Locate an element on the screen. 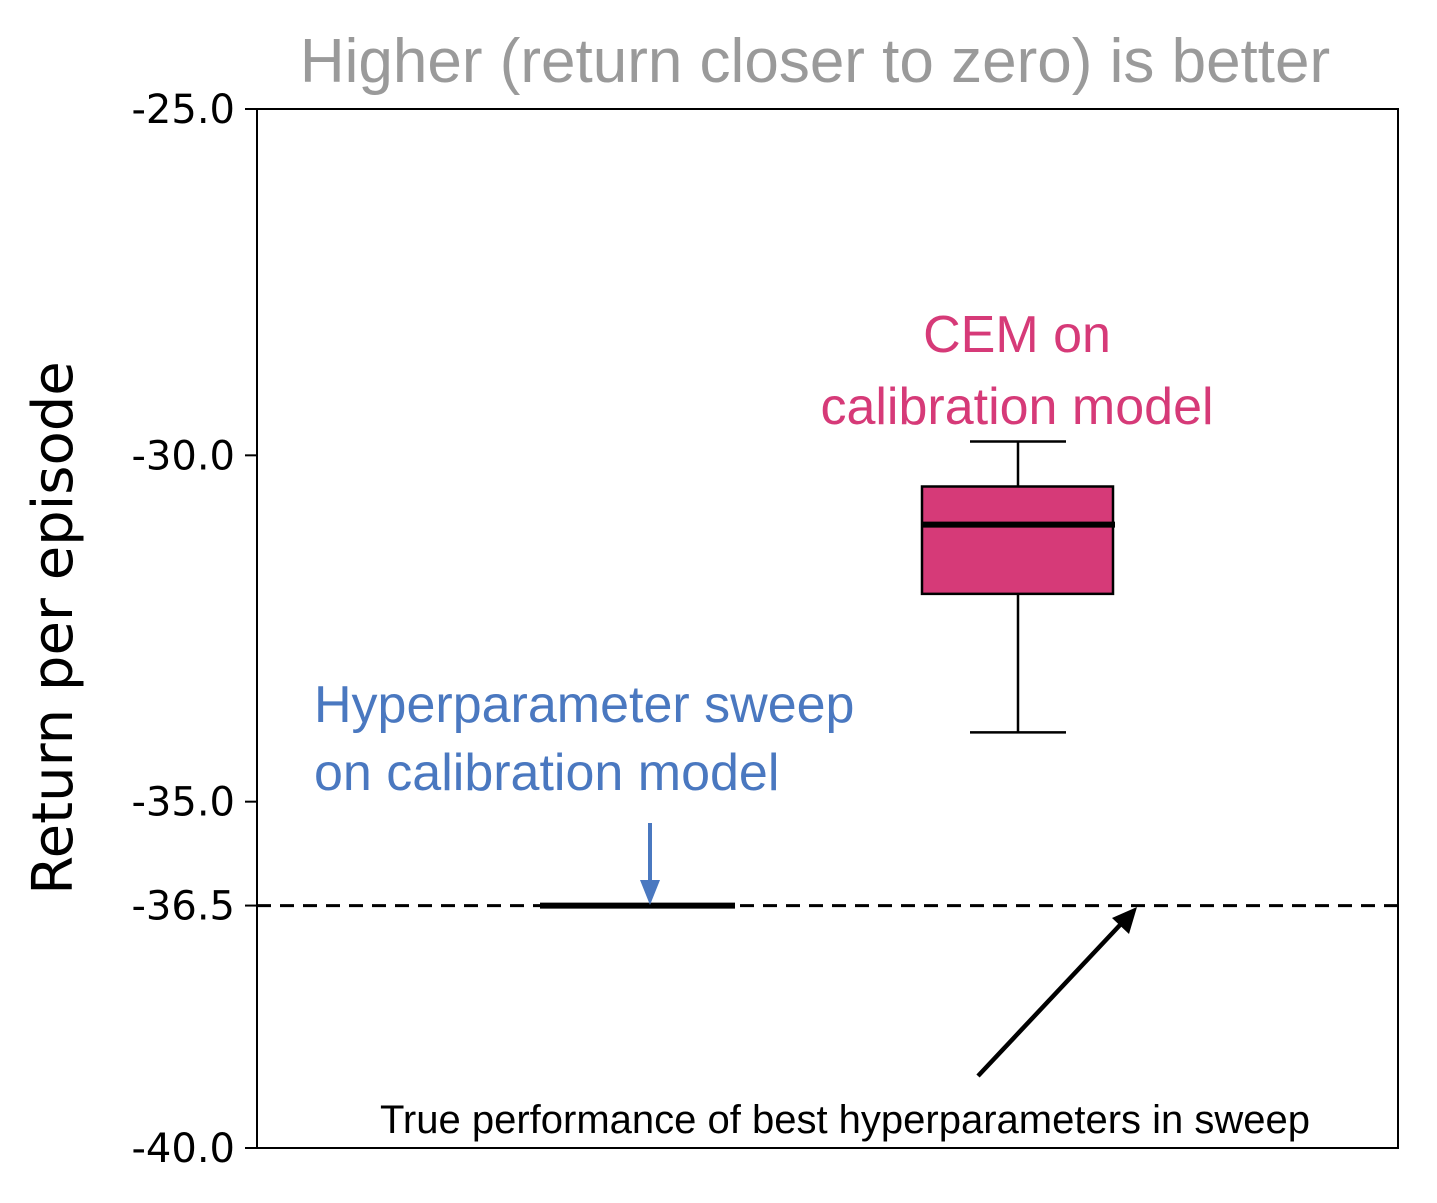  box-plot is located at coordinates (1017, 587).